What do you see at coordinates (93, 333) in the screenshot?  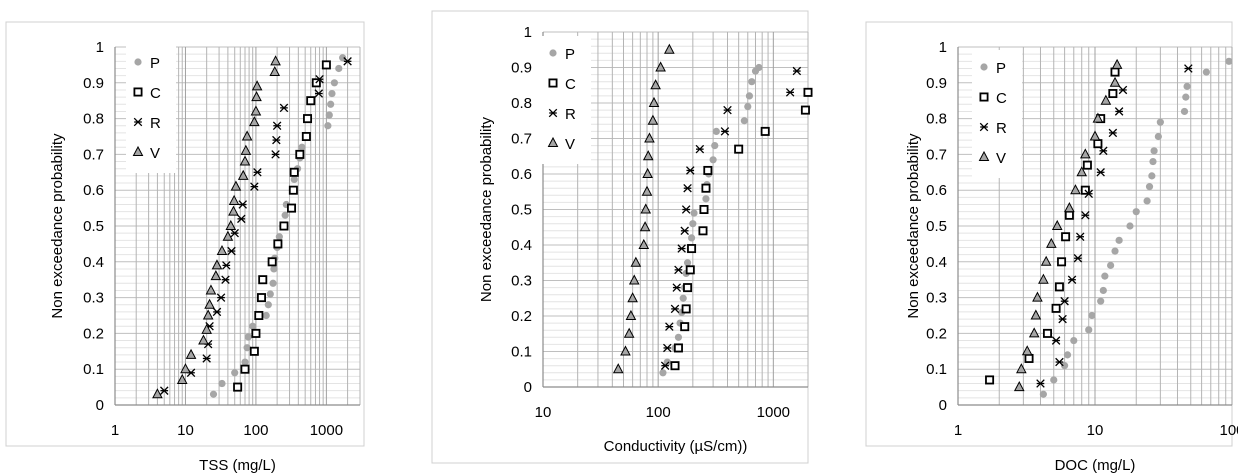 I see `y-tick-label: 0.2` at bounding box center [93, 333].